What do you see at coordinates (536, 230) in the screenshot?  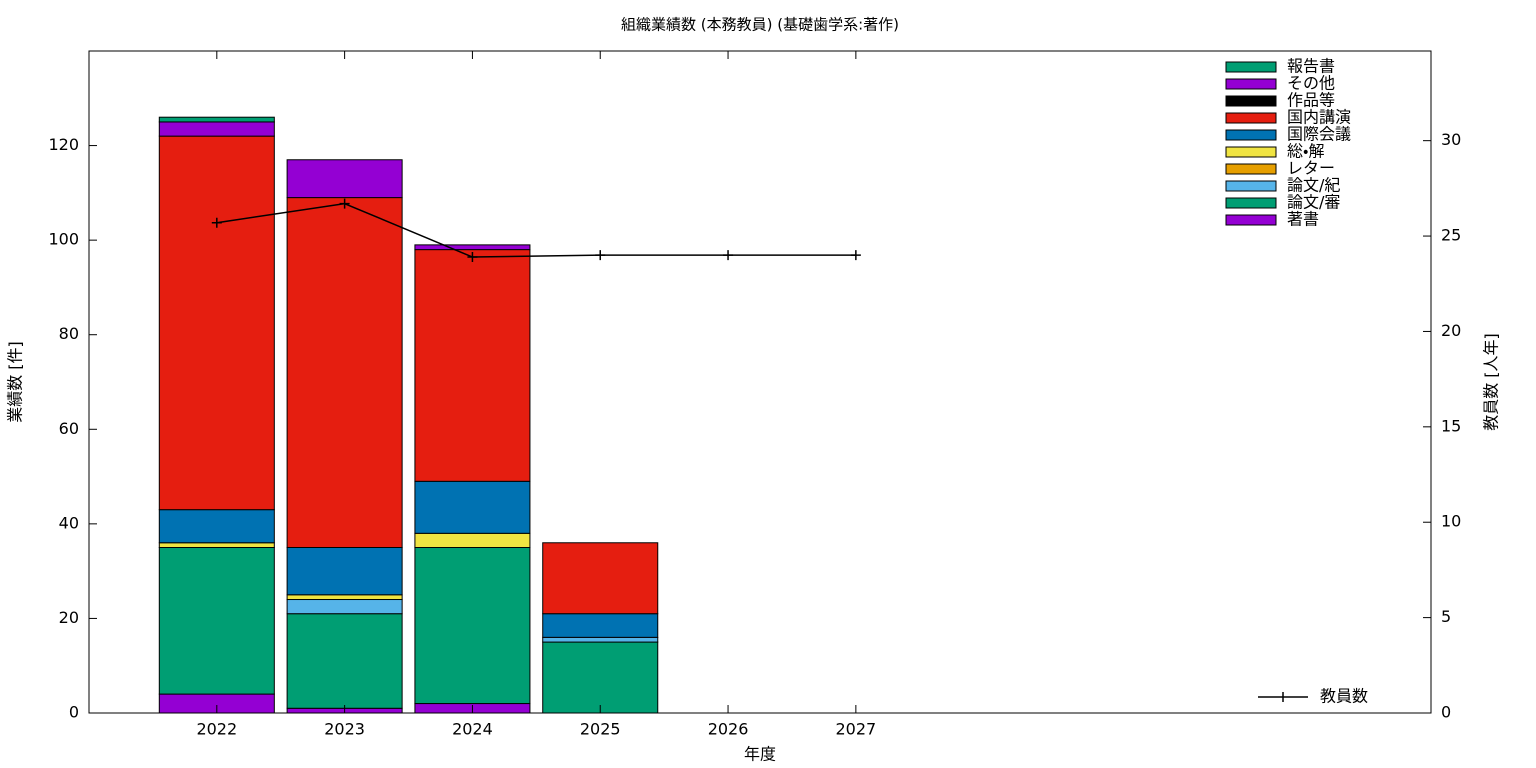 I see `line` at bounding box center [536, 230].